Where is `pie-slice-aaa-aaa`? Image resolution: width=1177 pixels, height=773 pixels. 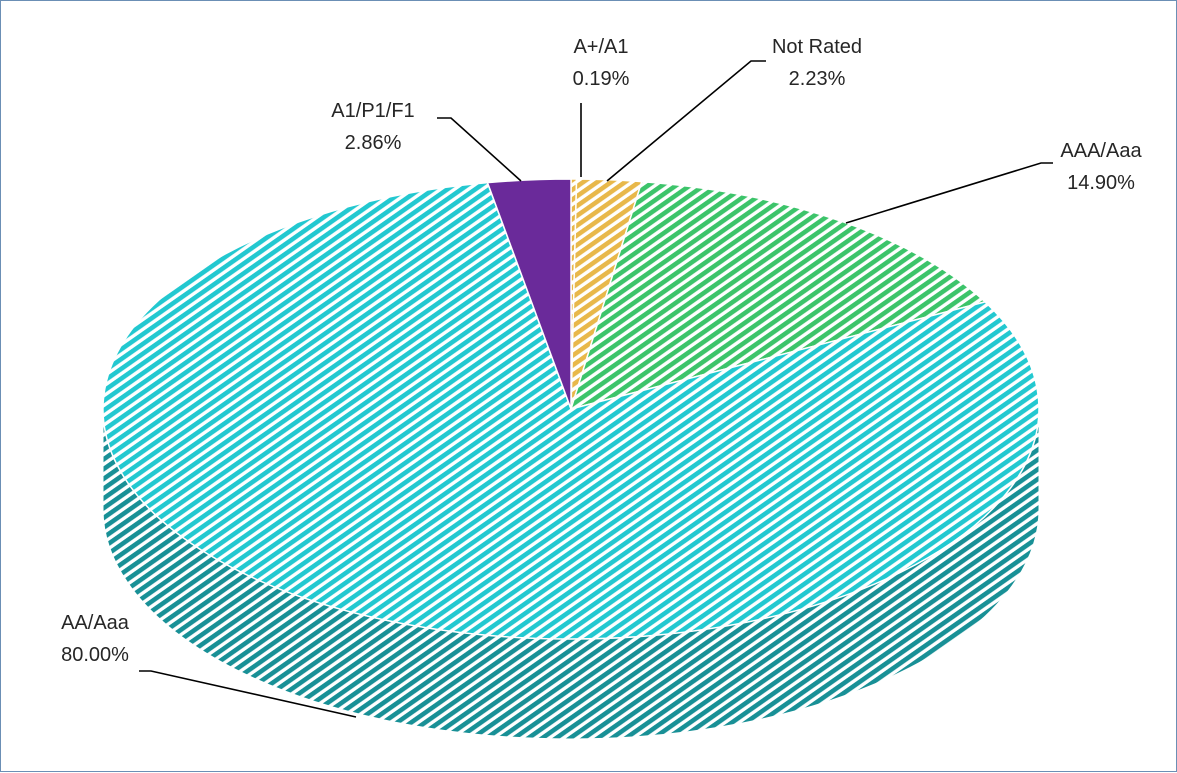 pie-slice-aaa-aaa is located at coordinates (778, 295).